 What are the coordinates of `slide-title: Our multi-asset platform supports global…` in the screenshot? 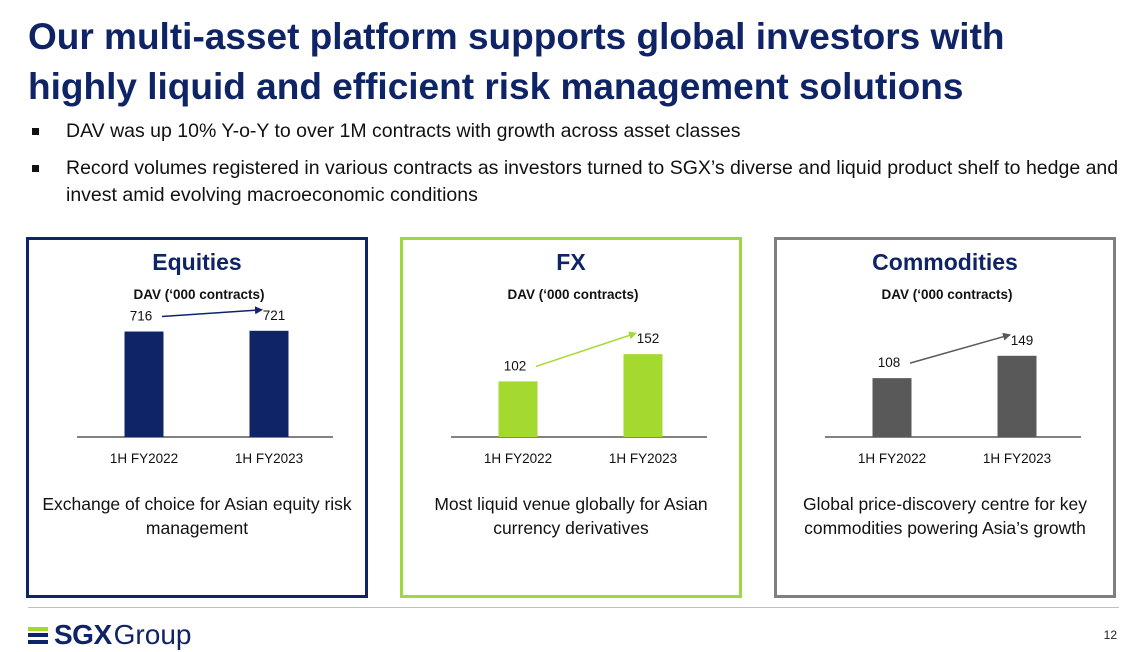 It's located at (516, 61).